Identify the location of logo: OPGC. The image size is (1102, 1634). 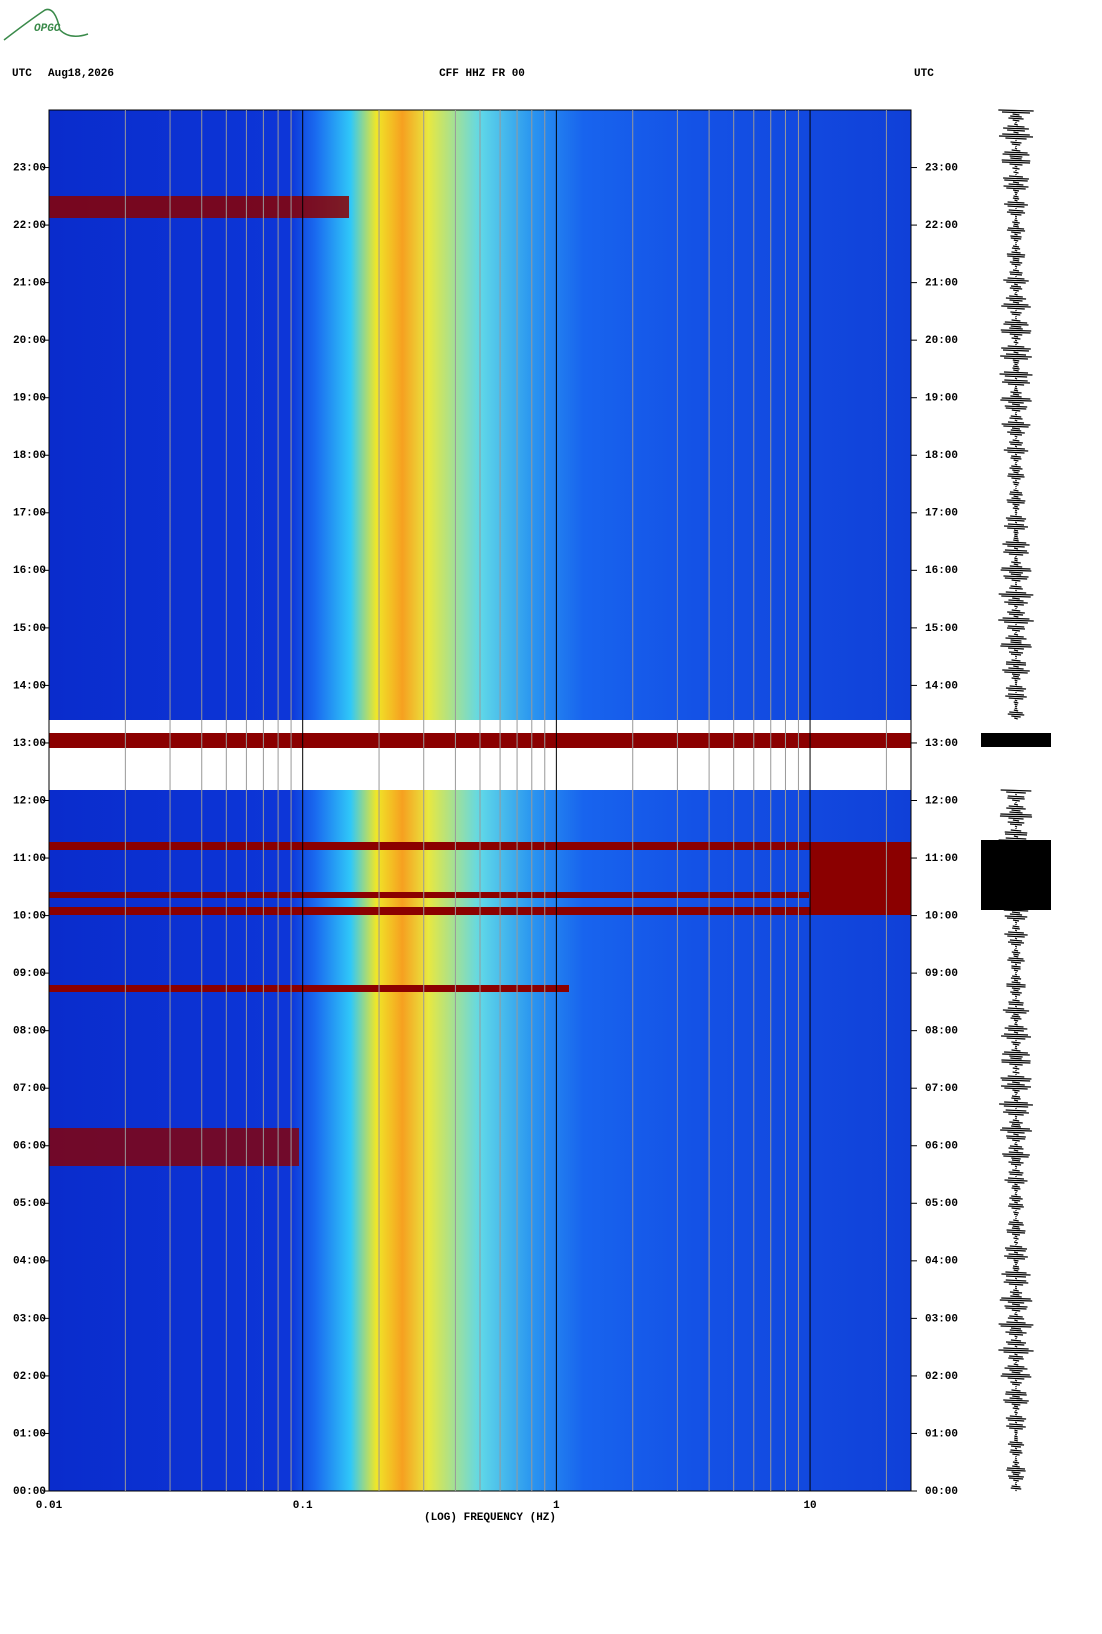
(47, 29).